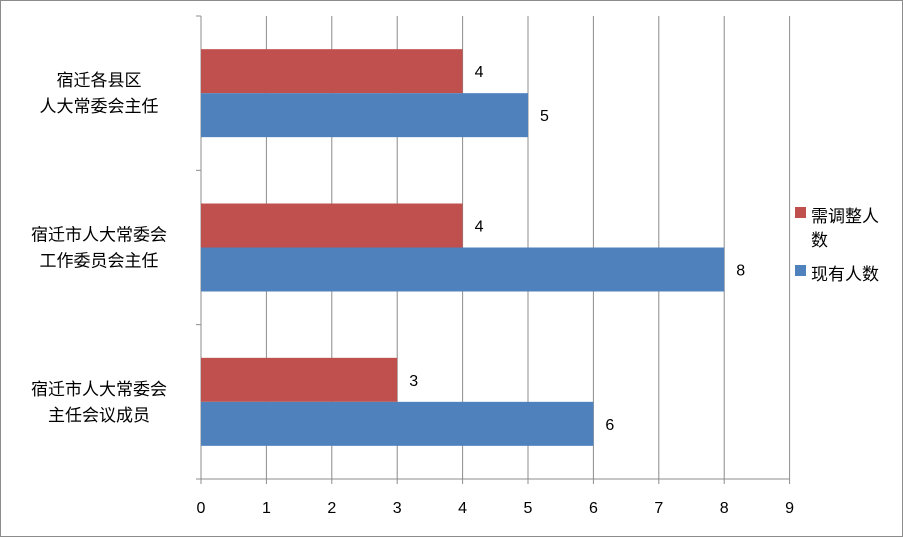 The width and height of the screenshot is (903, 538). What do you see at coordinates (724, 508) in the screenshot?
I see `x-tick-label: 8` at bounding box center [724, 508].